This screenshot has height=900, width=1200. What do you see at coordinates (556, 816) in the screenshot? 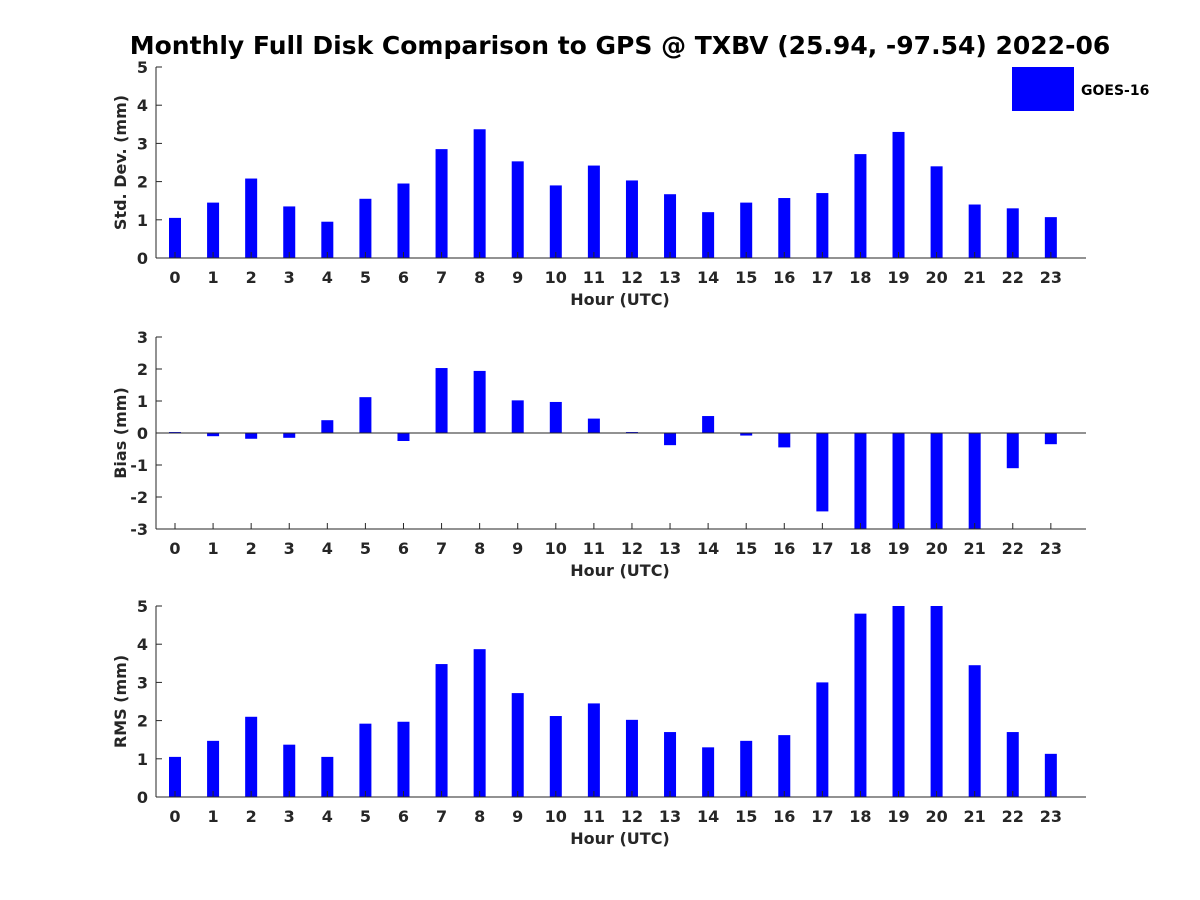
I see `x-tick-label: 10` at bounding box center [556, 816].